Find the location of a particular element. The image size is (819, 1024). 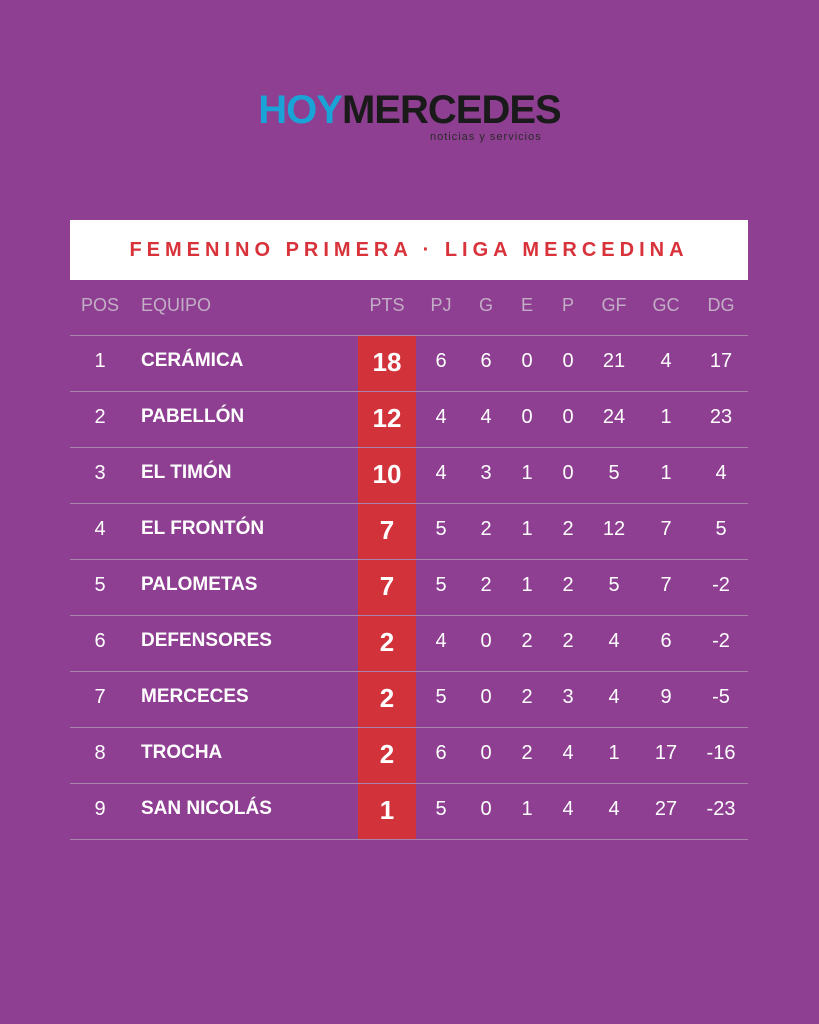

table-title: FEMENINO PRIMERA · LIGA MERCEDINA is located at coordinates (409, 250).